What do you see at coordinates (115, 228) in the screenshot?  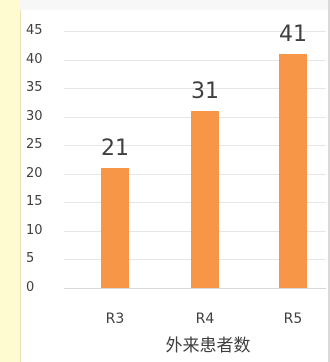 I see `bar-r3` at bounding box center [115, 228].